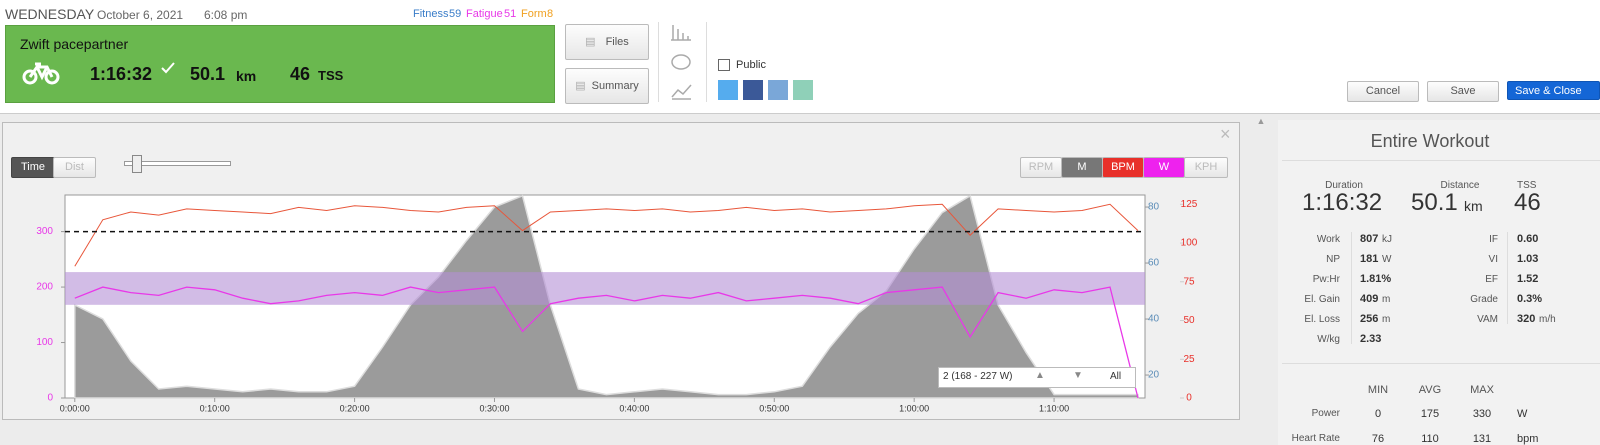 Image resolution: width=1600 pixels, height=445 pixels. Describe the element at coordinates (494, 408) in the screenshot. I see `x-tick-label: 0:30:00` at that location.